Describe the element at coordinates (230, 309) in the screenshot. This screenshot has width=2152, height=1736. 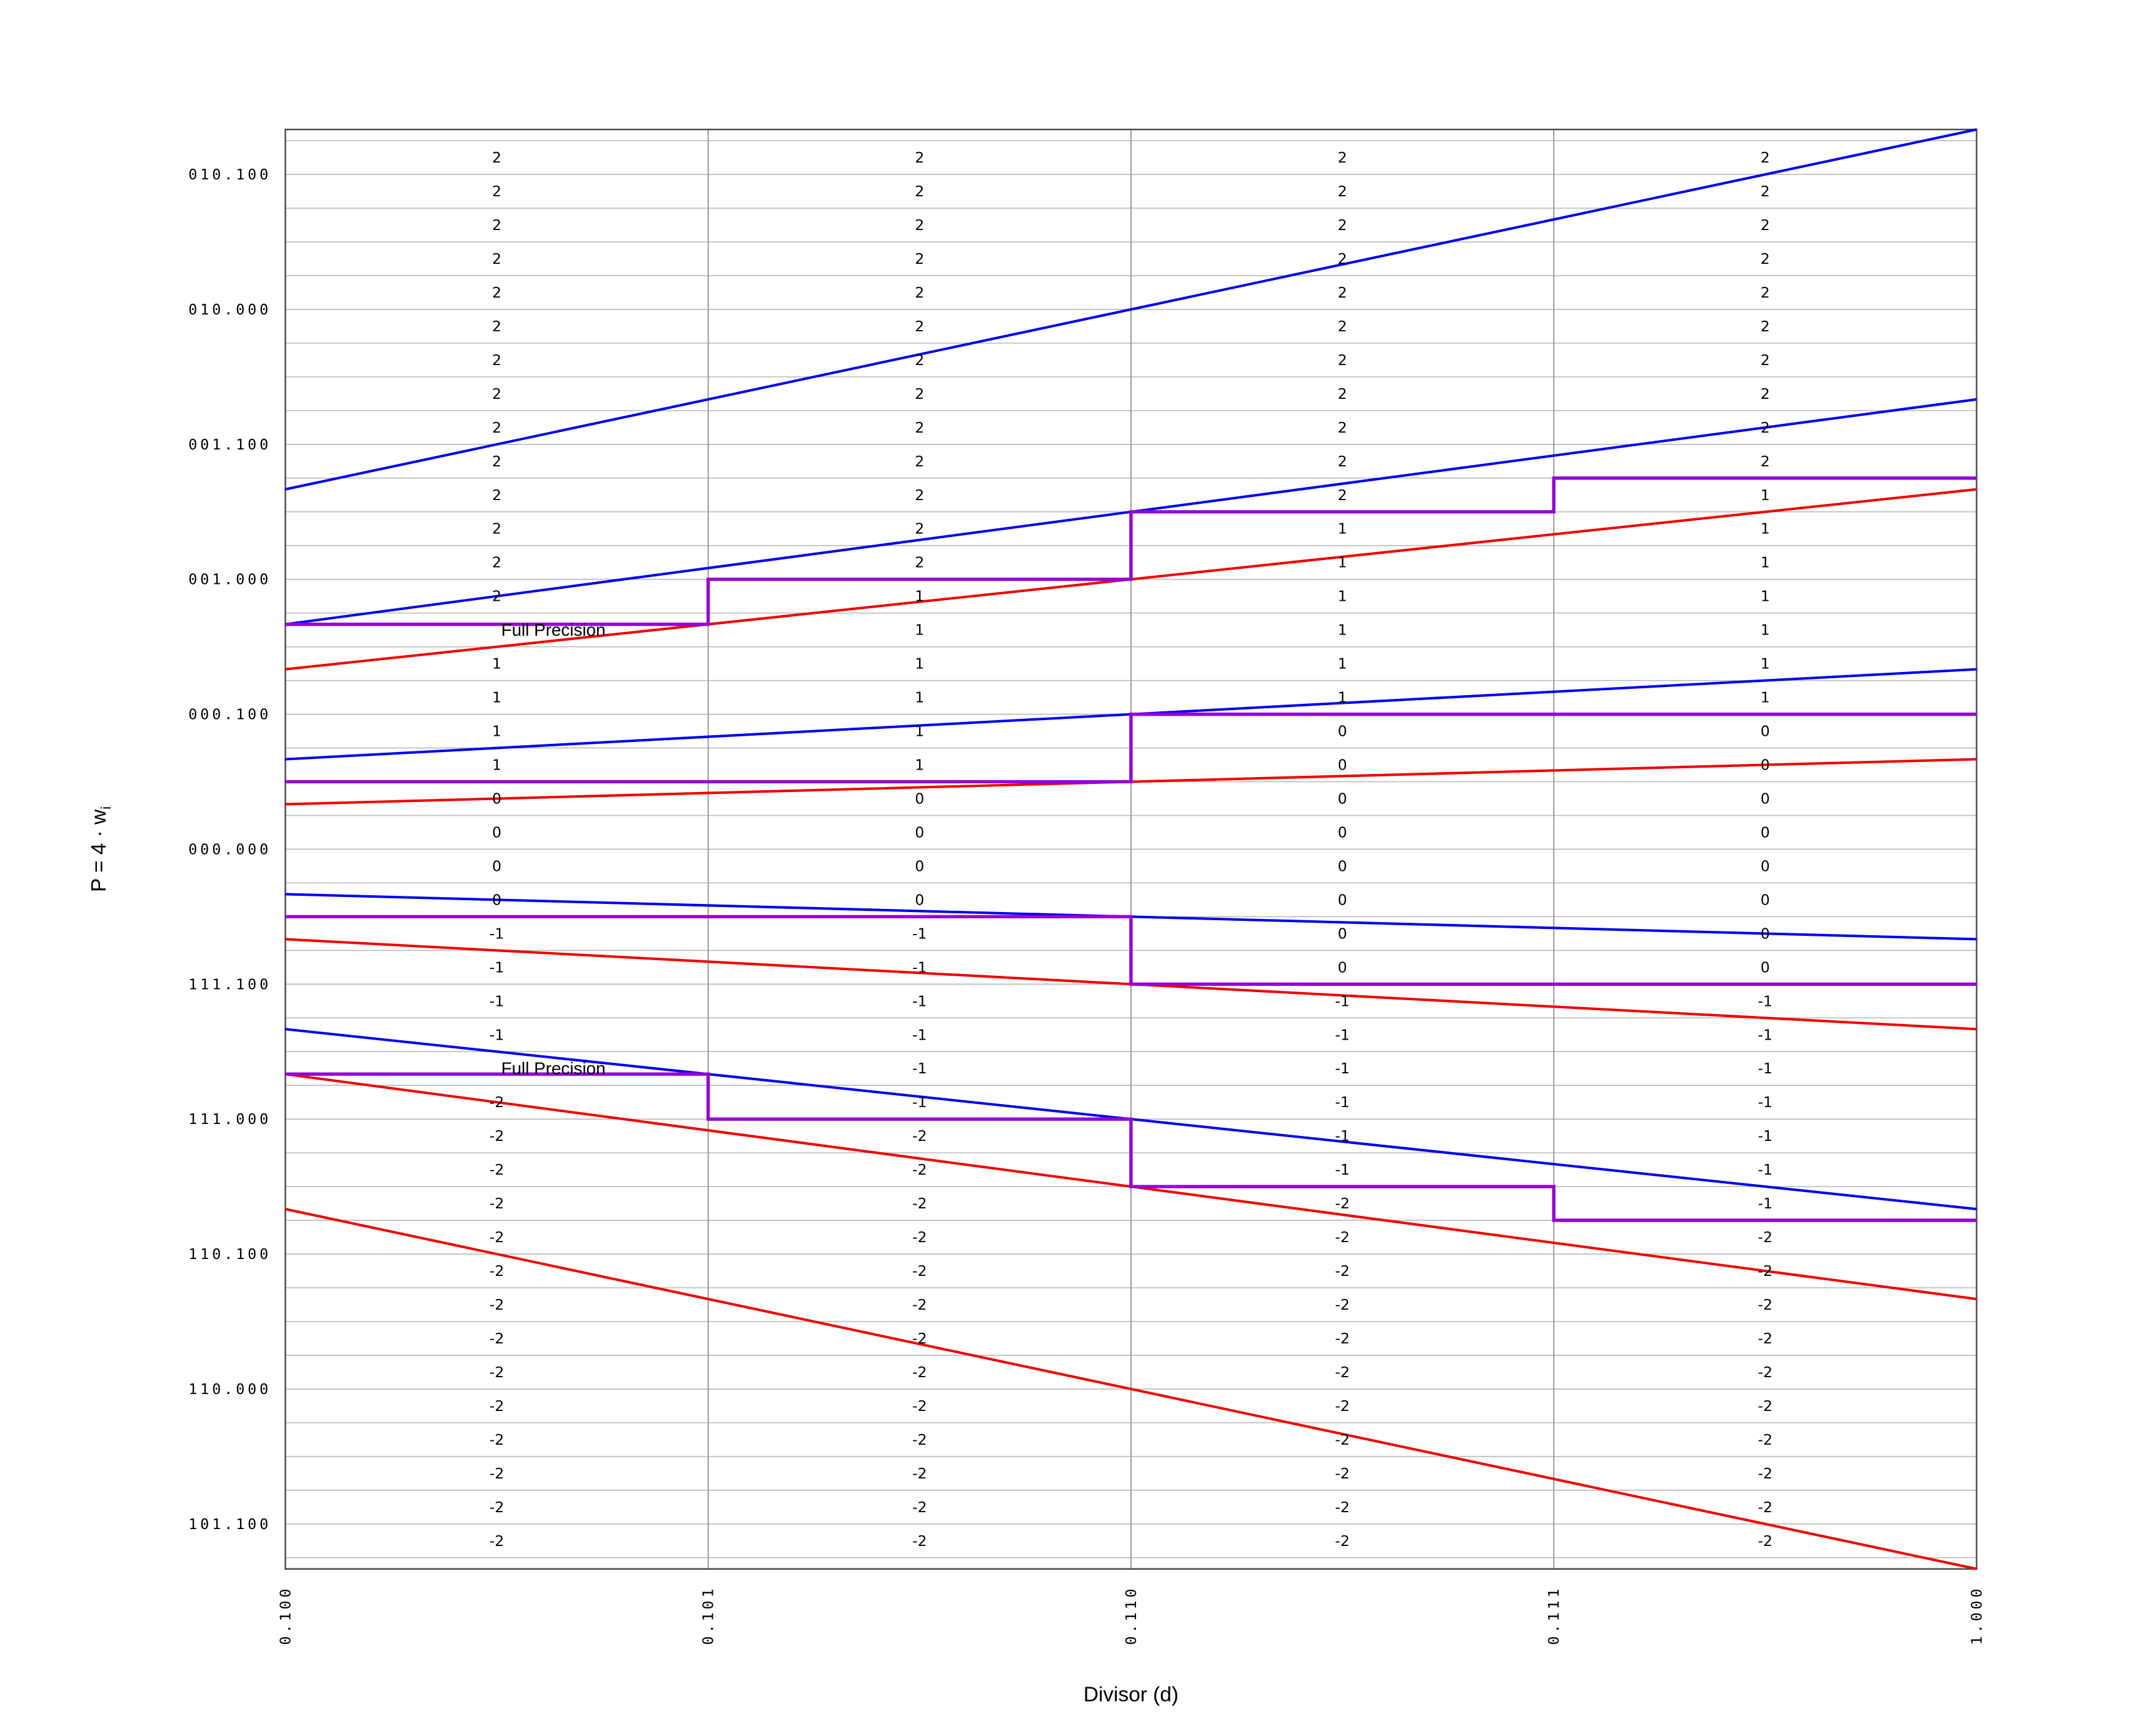
I see `y-tick-label: 010.000` at that location.